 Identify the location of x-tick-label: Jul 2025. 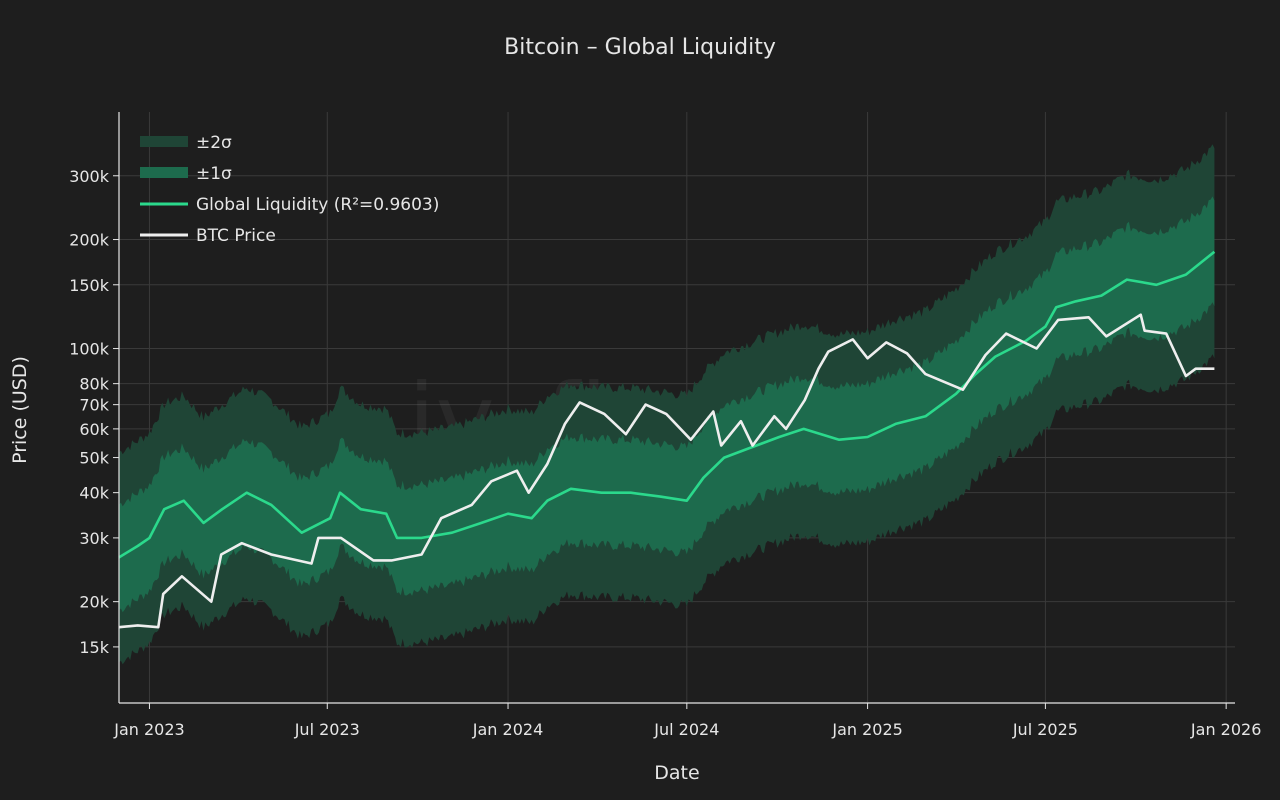
(1045, 729).